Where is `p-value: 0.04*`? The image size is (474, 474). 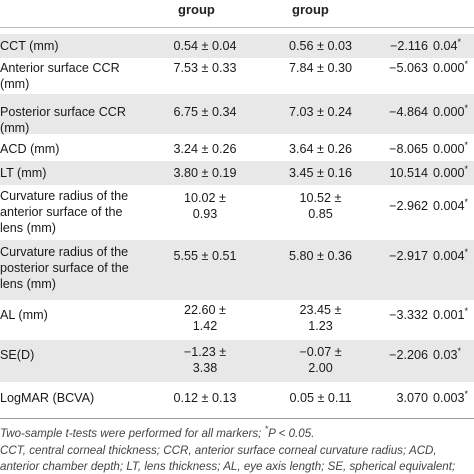 p-value: 0.04* is located at coordinates (447, 44).